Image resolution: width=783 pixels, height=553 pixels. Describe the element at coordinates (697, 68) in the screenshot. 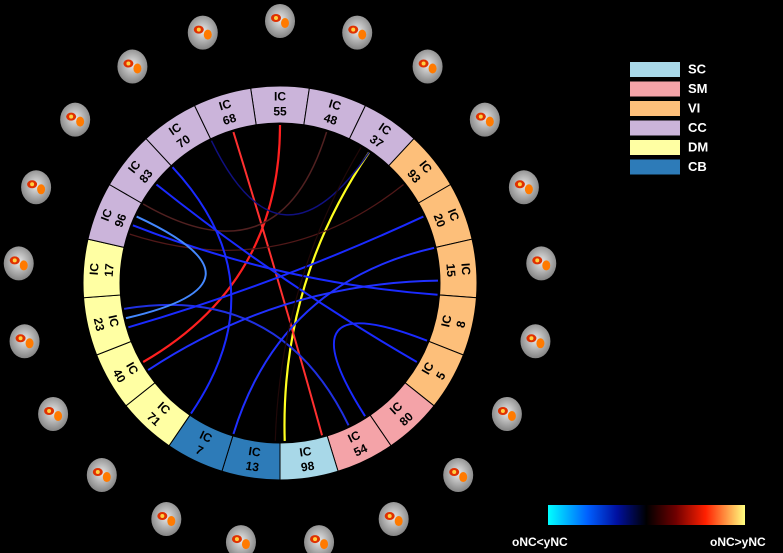

I see `legend-label: SC` at that location.